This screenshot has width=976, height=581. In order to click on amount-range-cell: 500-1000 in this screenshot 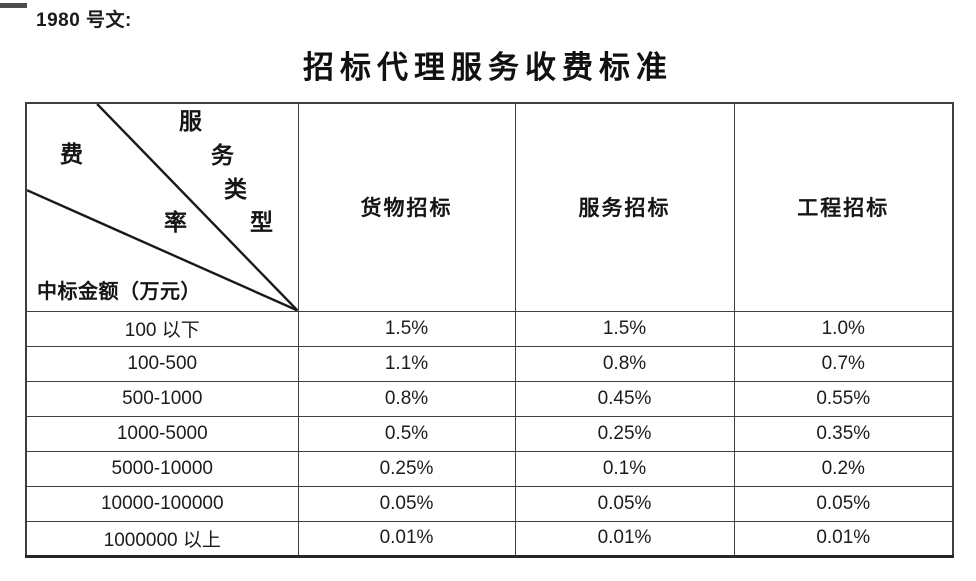, I will do `click(162, 398)`.